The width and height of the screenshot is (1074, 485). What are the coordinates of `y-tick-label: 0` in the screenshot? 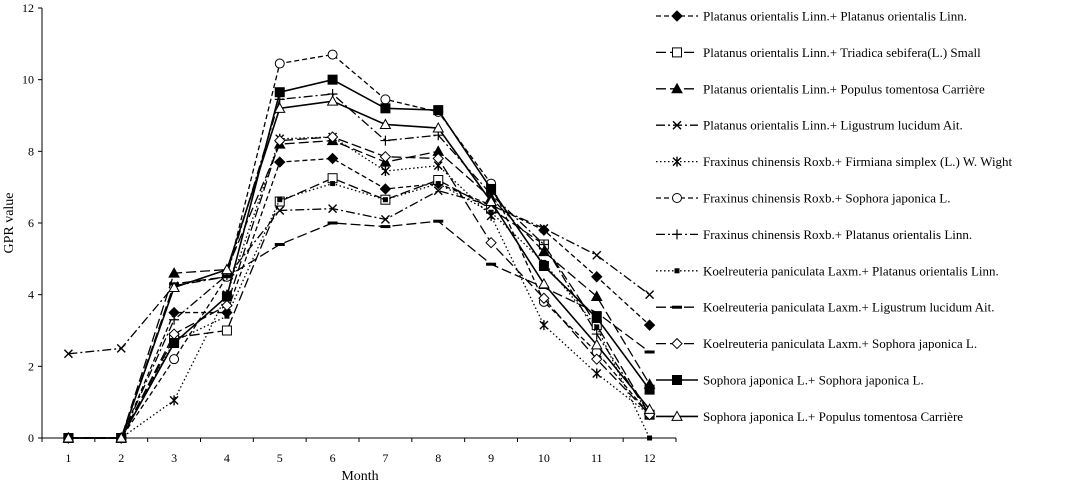 It's located at (31, 438).